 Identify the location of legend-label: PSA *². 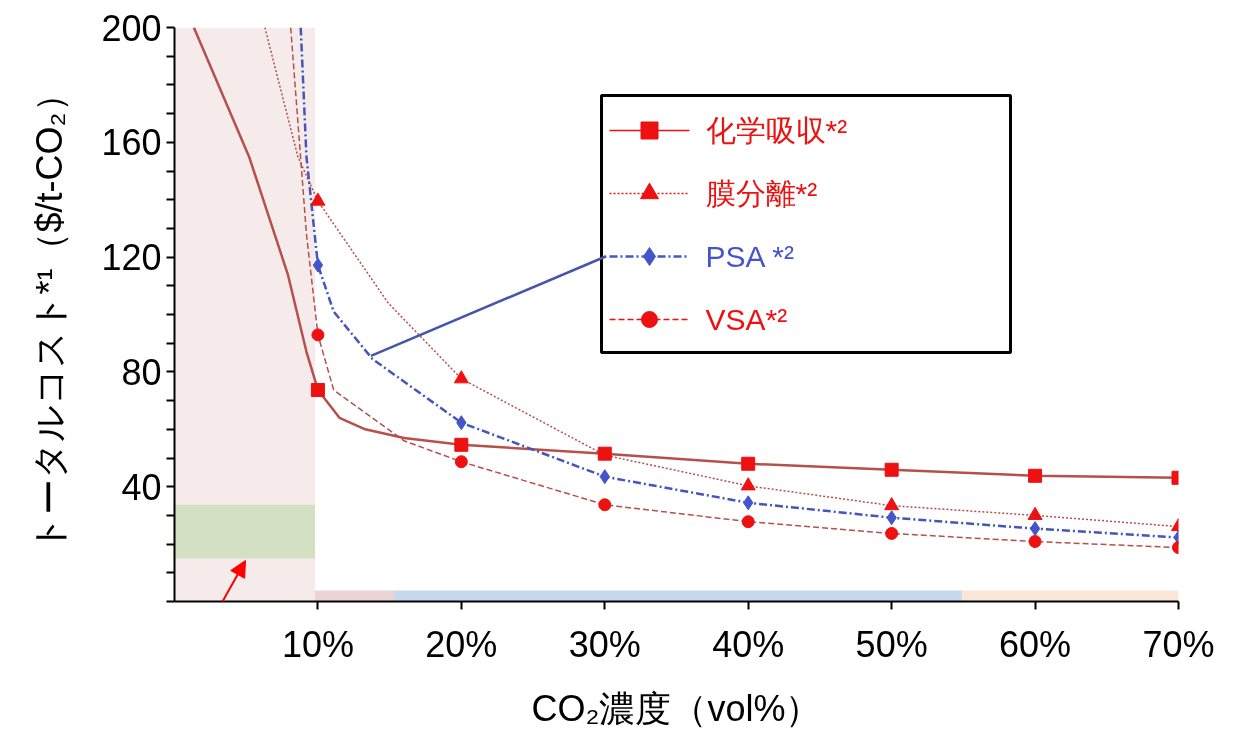
(749, 256).